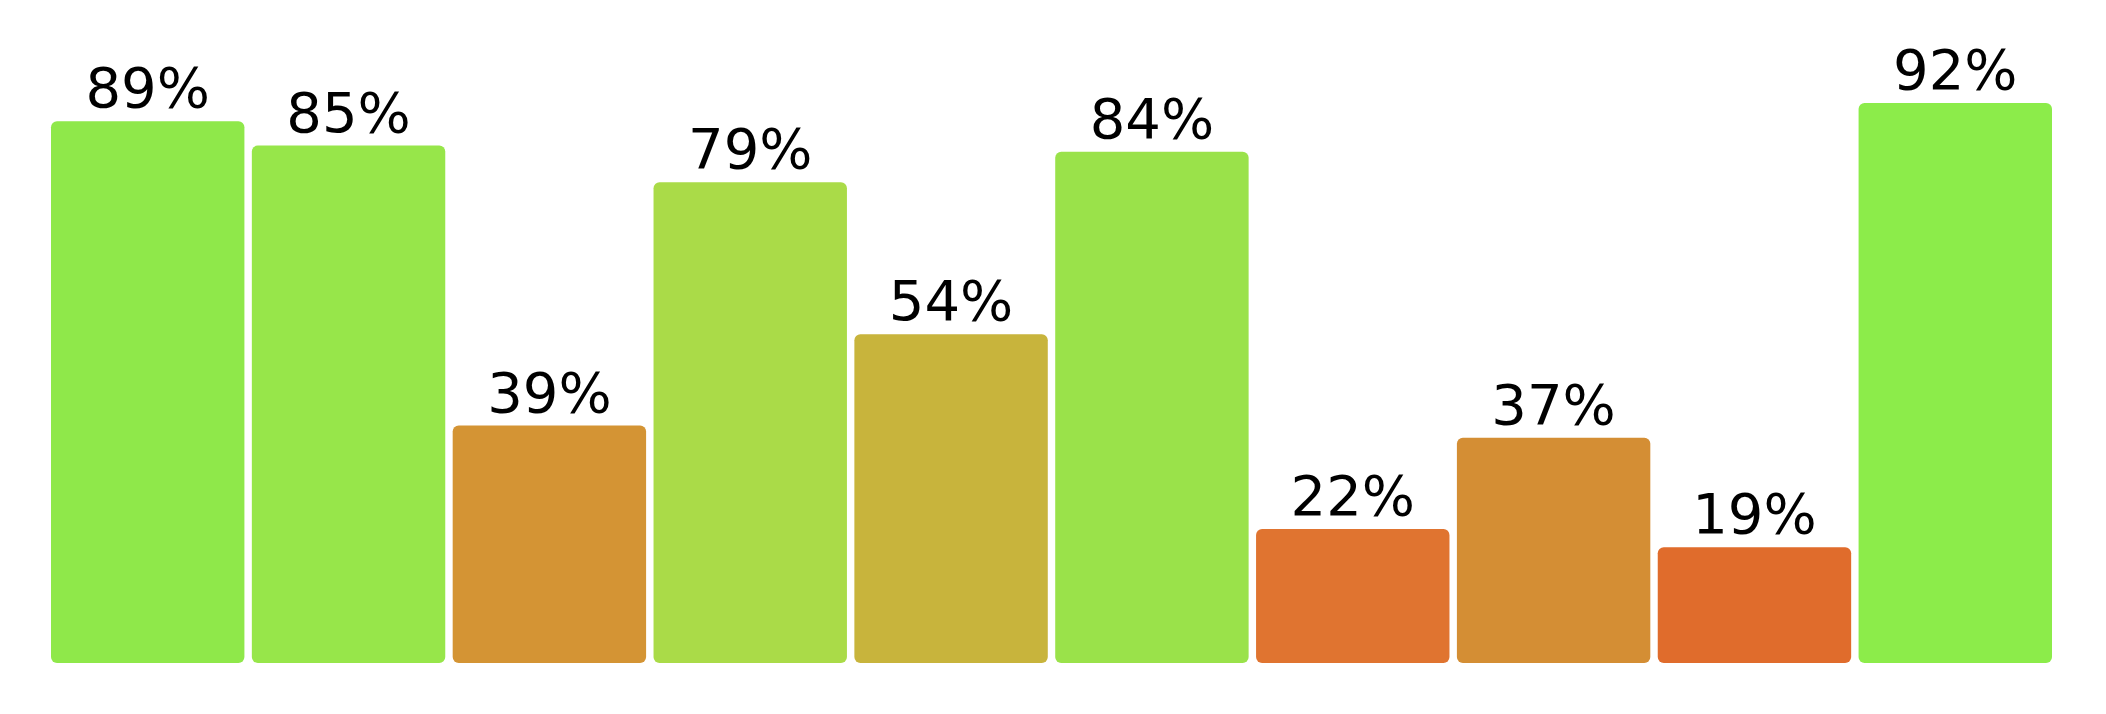 The width and height of the screenshot is (2106, 714). What do you see at coordinates (348, 112) in the screenshot?
I see `data-label: 85%` at bounding box center [348, 112].